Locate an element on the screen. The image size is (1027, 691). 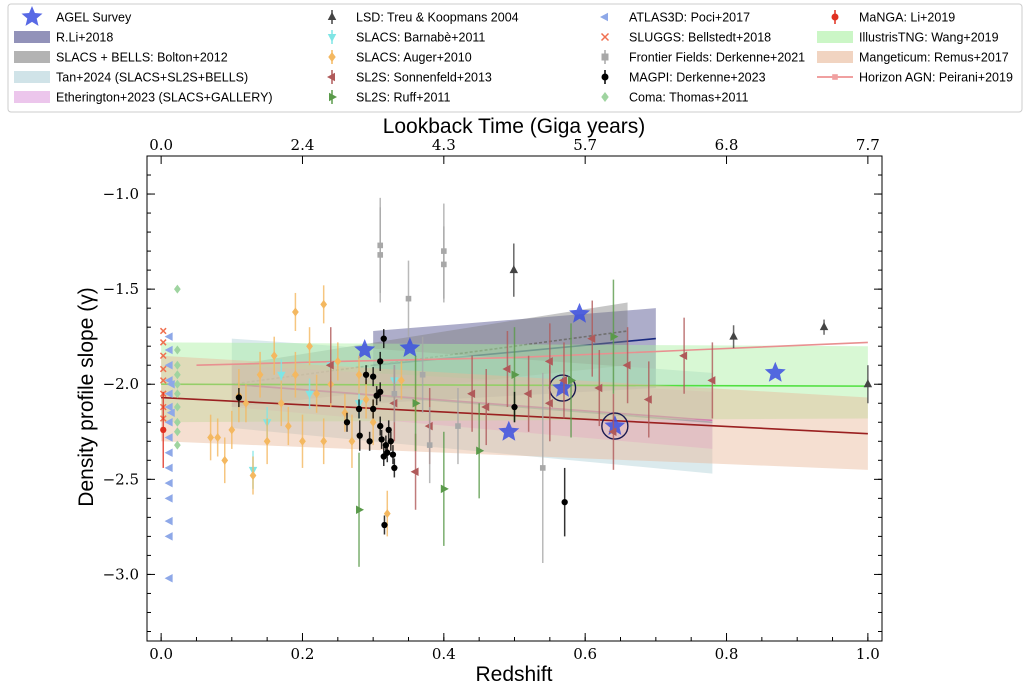
legend-entry-slacs-auger-2010: SLACS: Auger+2010 is located at coordinates (400, 57).